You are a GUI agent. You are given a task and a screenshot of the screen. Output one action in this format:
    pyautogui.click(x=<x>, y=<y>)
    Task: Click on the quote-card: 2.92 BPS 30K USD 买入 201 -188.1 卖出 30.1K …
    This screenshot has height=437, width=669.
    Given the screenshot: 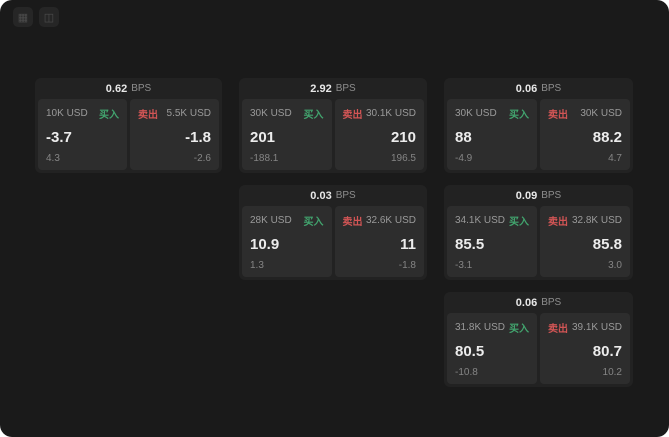 What is the action you would take?
    pyautogui.click(x=333, y=125)
    